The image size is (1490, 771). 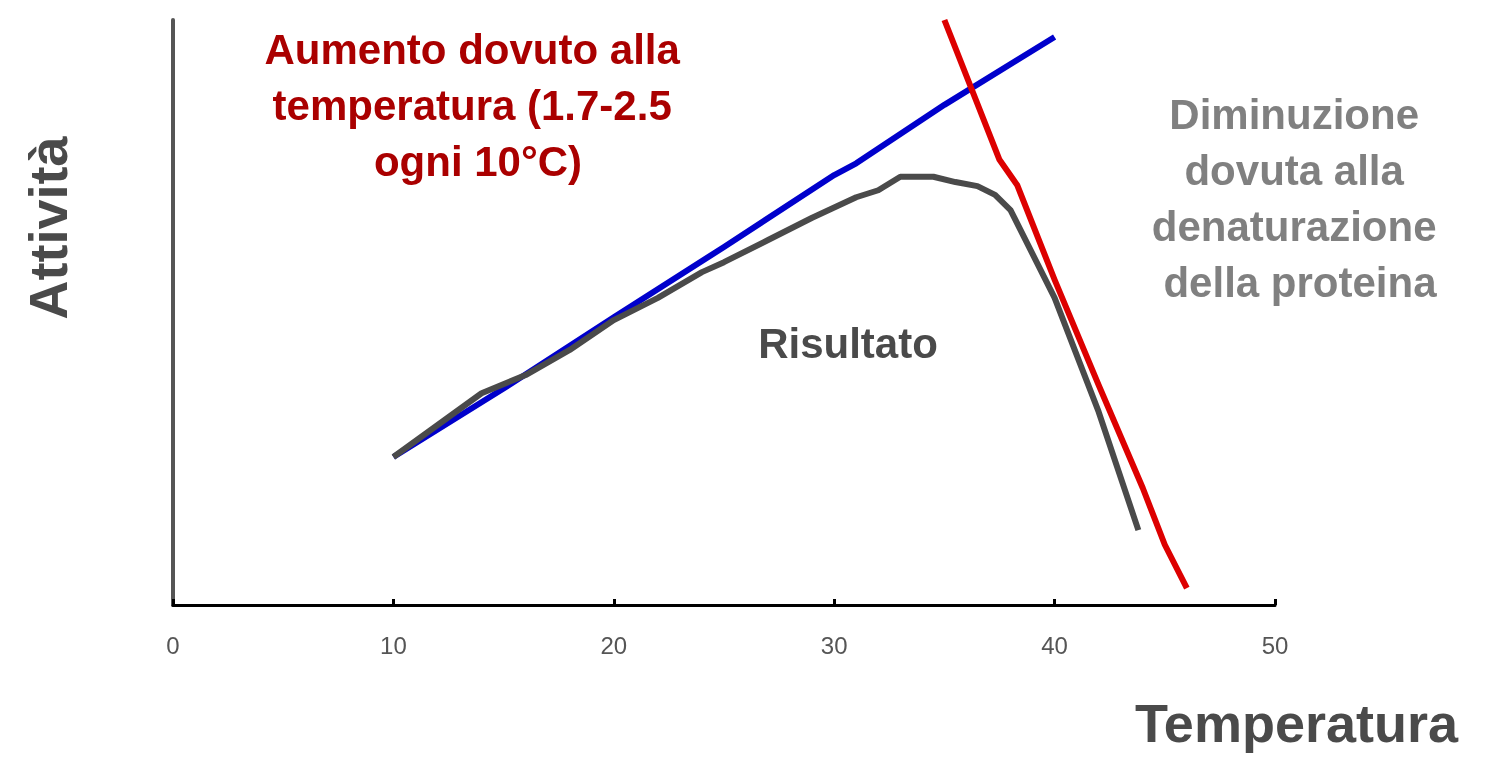 I want to click on x-tick-label: 40, so click(x=1054, y=645).